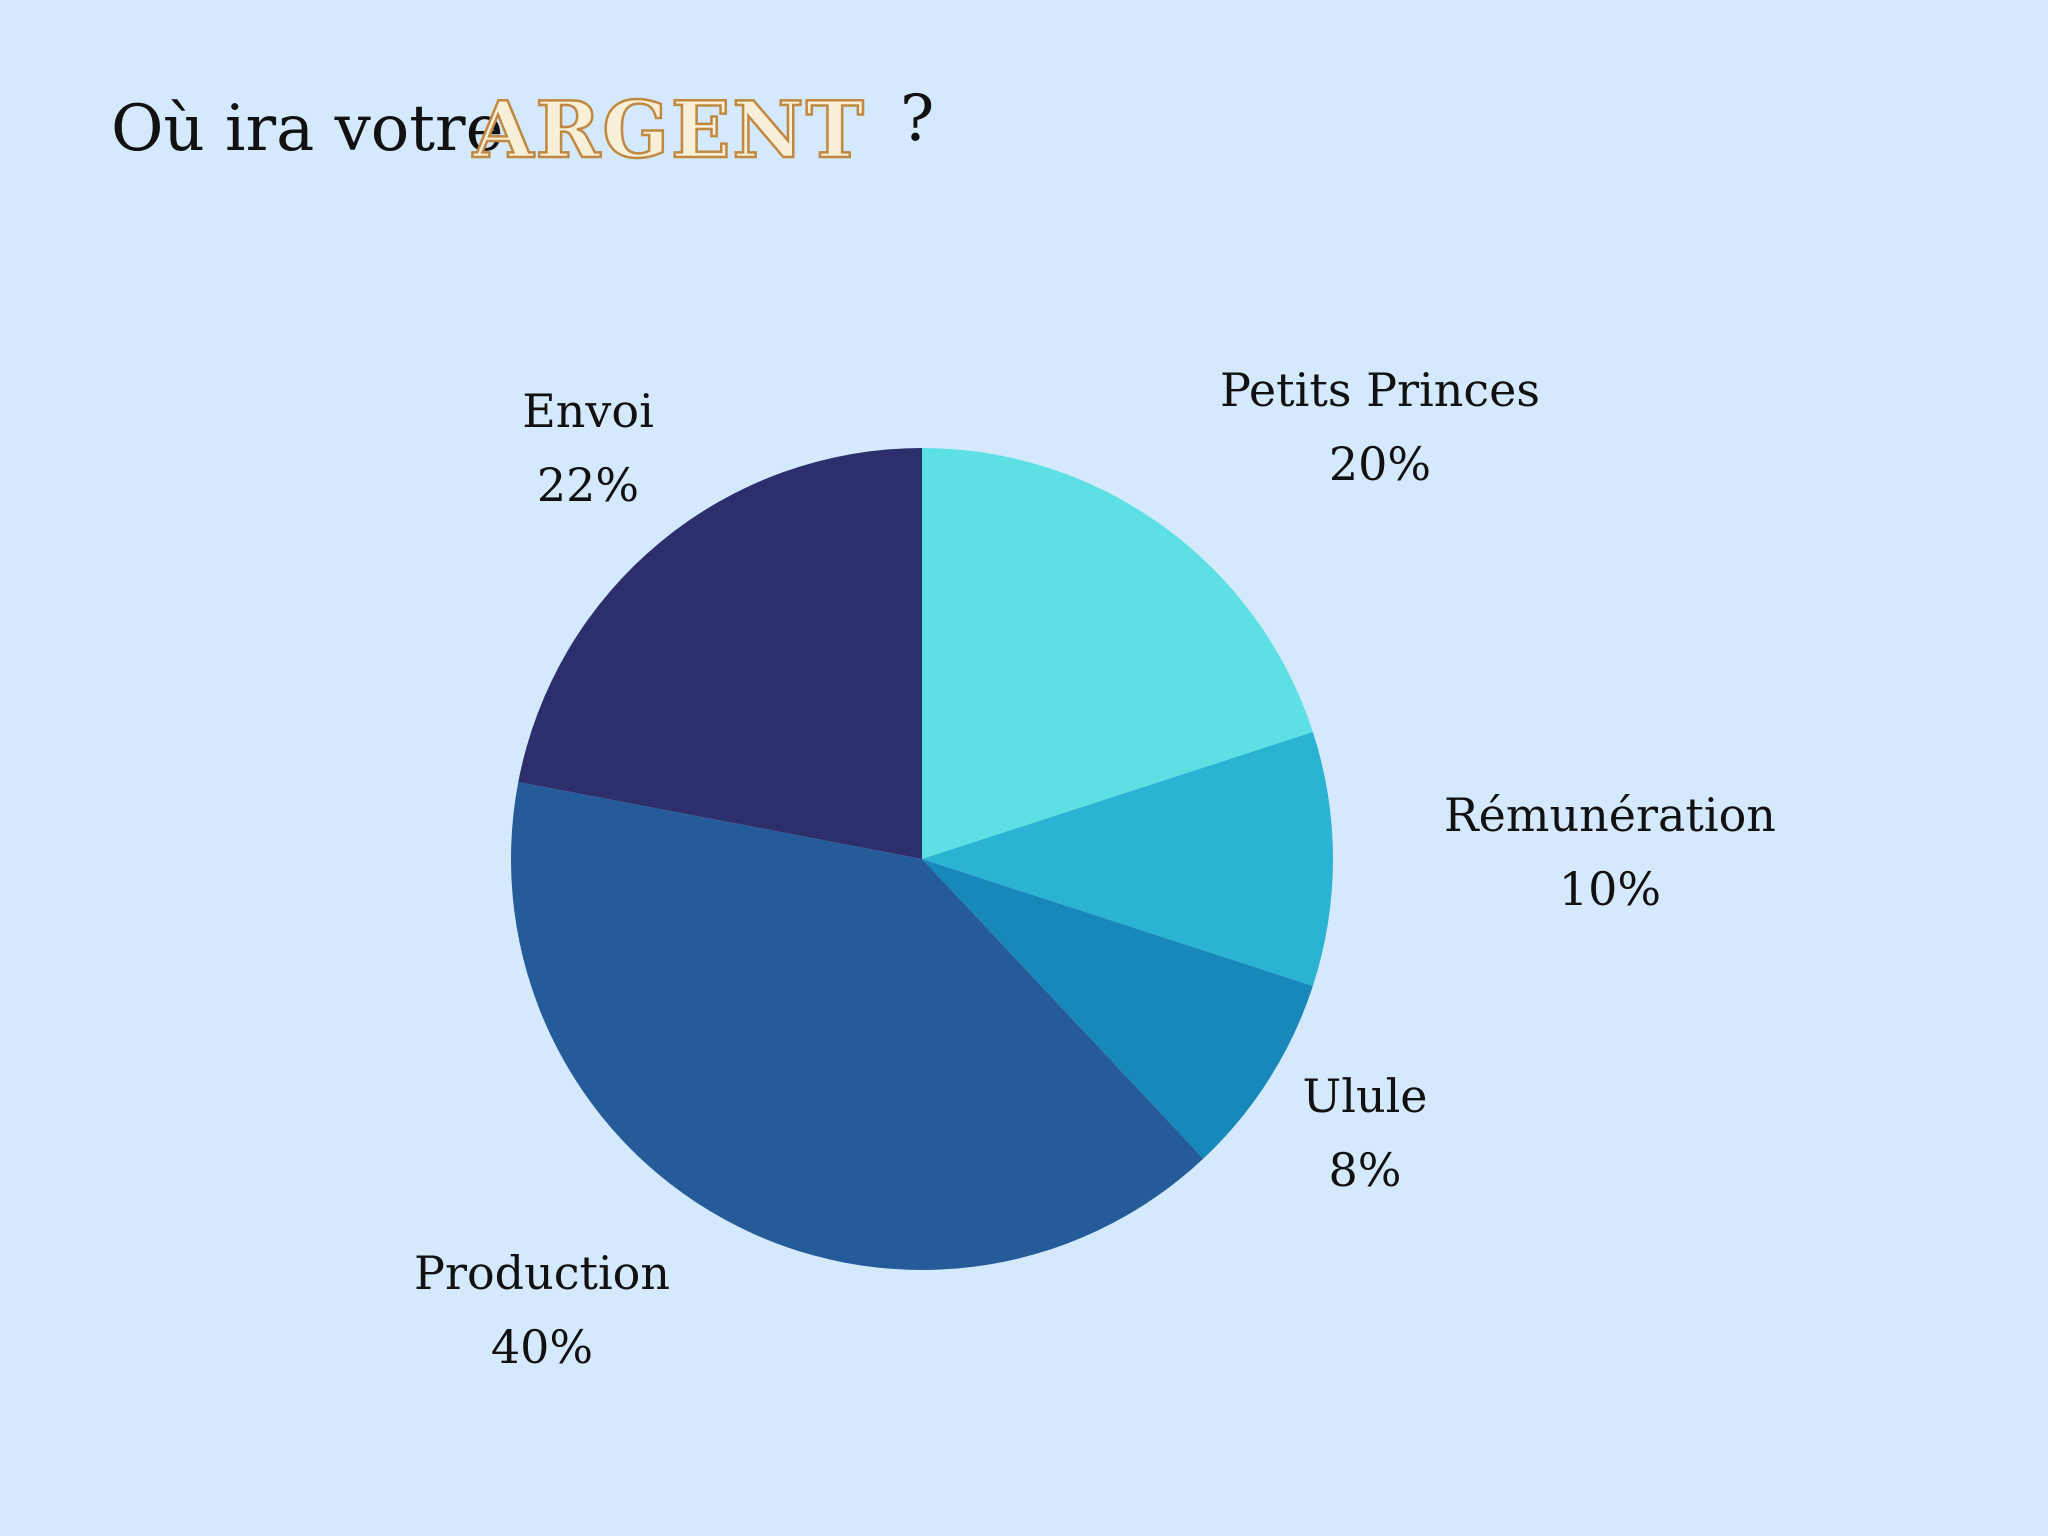  I want to click on slice-value-label: 22%, so click(588, 485).